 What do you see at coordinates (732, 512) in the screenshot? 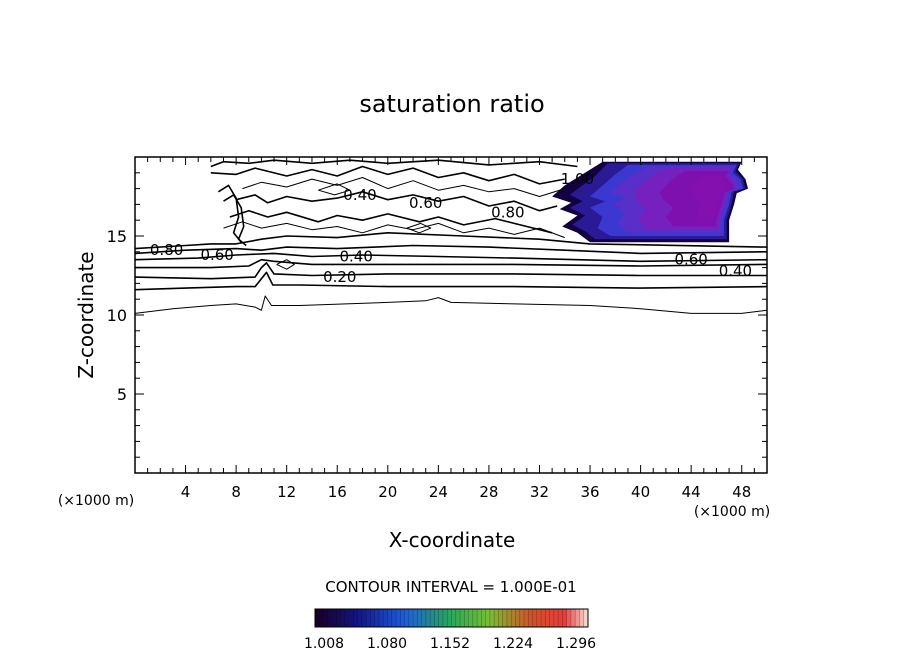
I see `x-axis-unit-right: (×1000 m)` at bounding box center [732, 512].